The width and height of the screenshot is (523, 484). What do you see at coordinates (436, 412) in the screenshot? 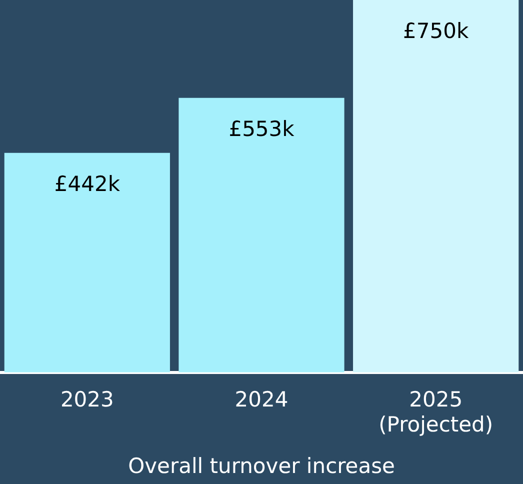
I see `x-tick-label: 2025 (Projected)` at bounding box center [436, 412].